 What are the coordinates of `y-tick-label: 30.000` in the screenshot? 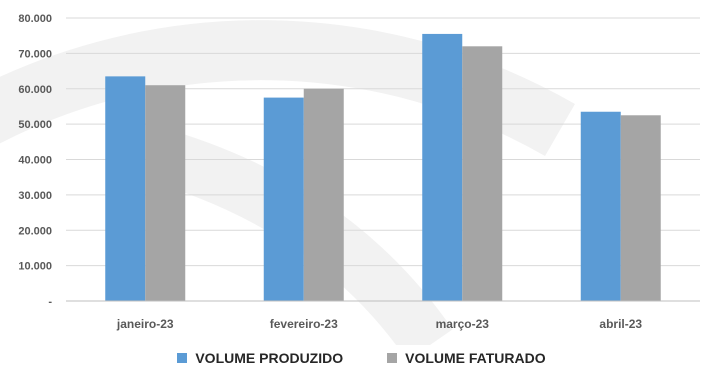 It's located at (35, 196).